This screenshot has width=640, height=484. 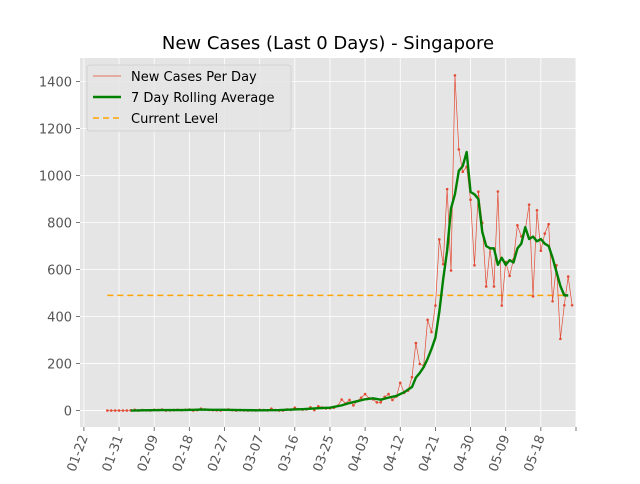 I want to click on legend-box, so click(x=189, y=98).